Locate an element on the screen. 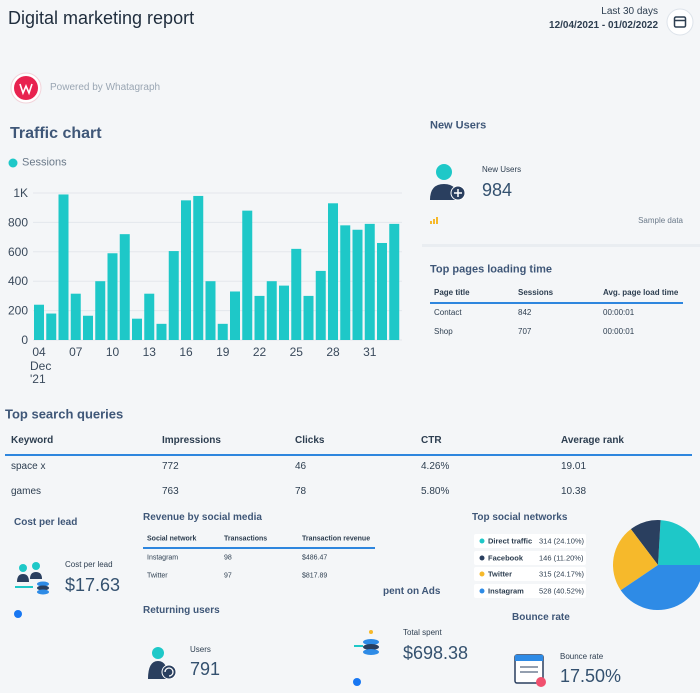 This screenshot has height=693, width=700. metric-value: 791 is located at coordinates (205, 669).